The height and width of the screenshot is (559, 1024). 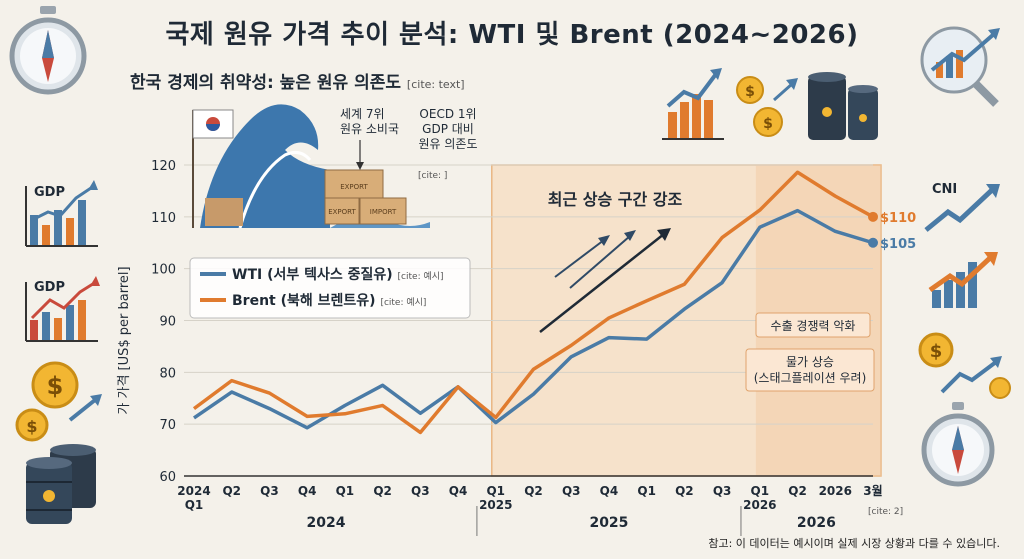 I want to click on export-box-label: EXPORT, so click(x=354, y=187).